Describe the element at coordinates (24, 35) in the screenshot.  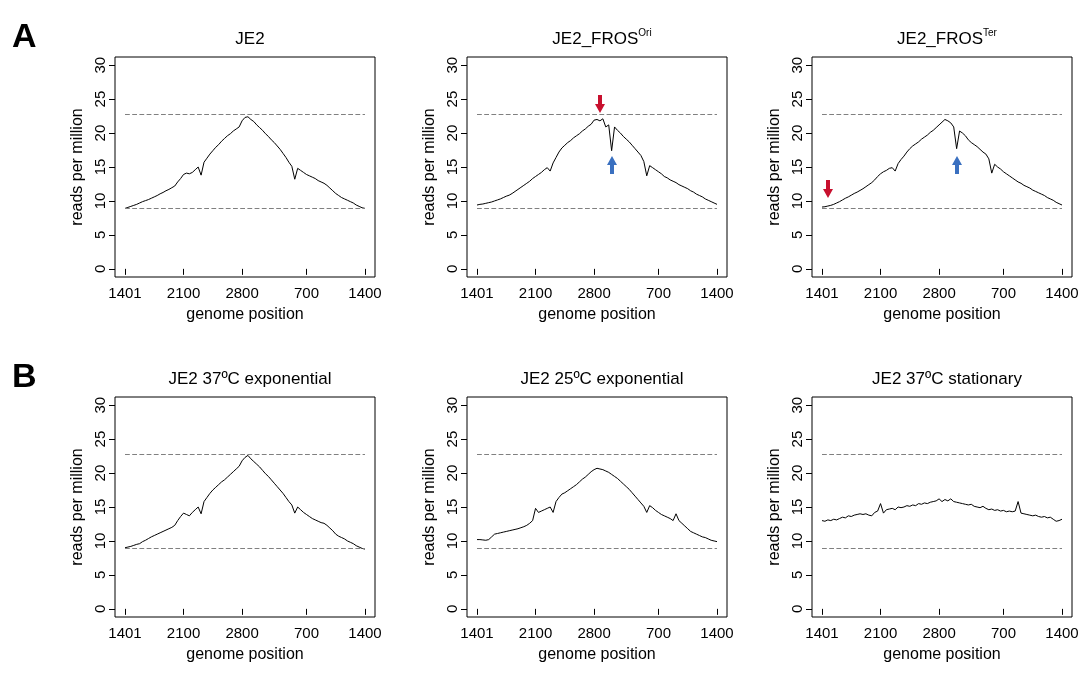
I see `text: A` at that location.